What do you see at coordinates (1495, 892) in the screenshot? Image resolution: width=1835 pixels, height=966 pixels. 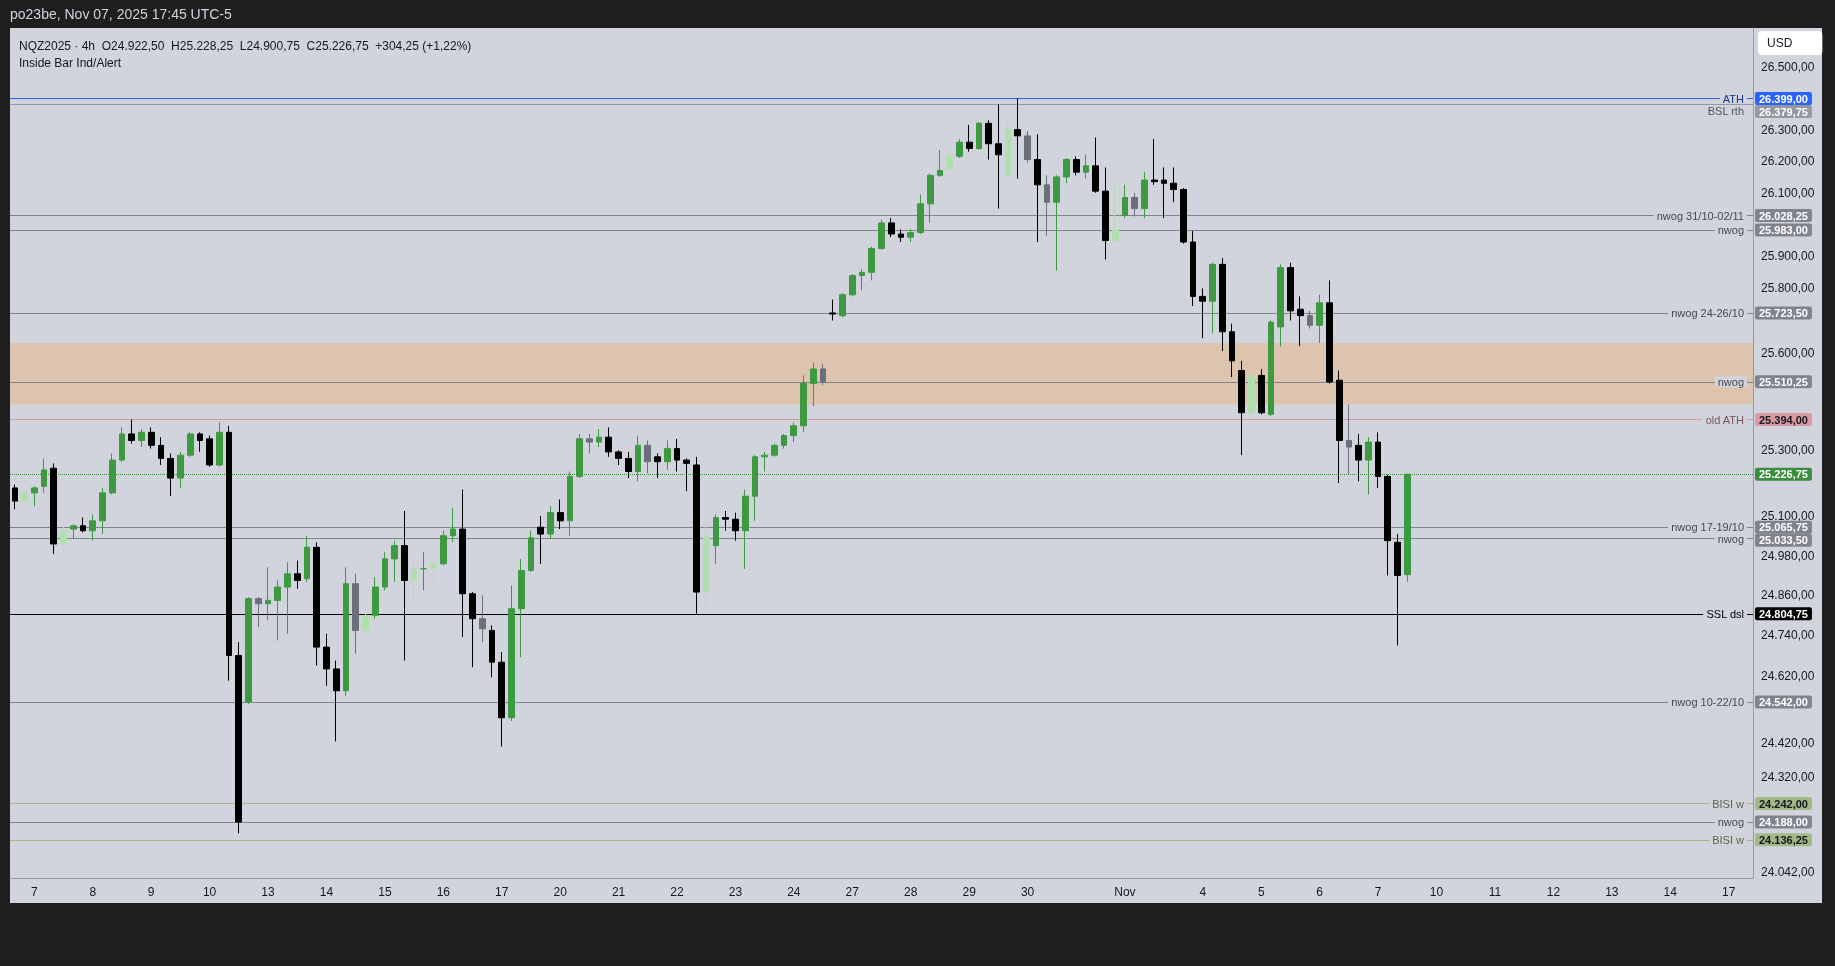 I see `x-tick-label: 11` at bounding box center [1495, 892].